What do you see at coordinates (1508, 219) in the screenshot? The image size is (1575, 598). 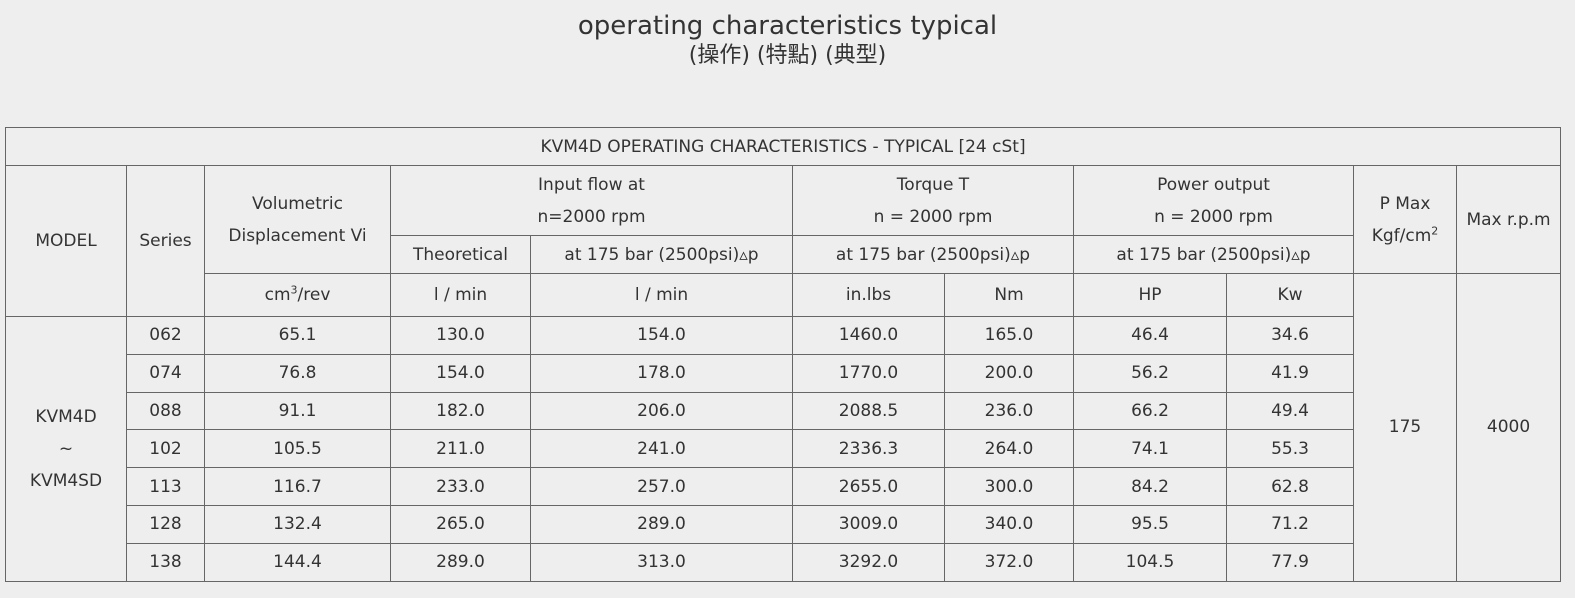 I see `header-cell: Max r.p.m` at bounding box center [1508, 219].